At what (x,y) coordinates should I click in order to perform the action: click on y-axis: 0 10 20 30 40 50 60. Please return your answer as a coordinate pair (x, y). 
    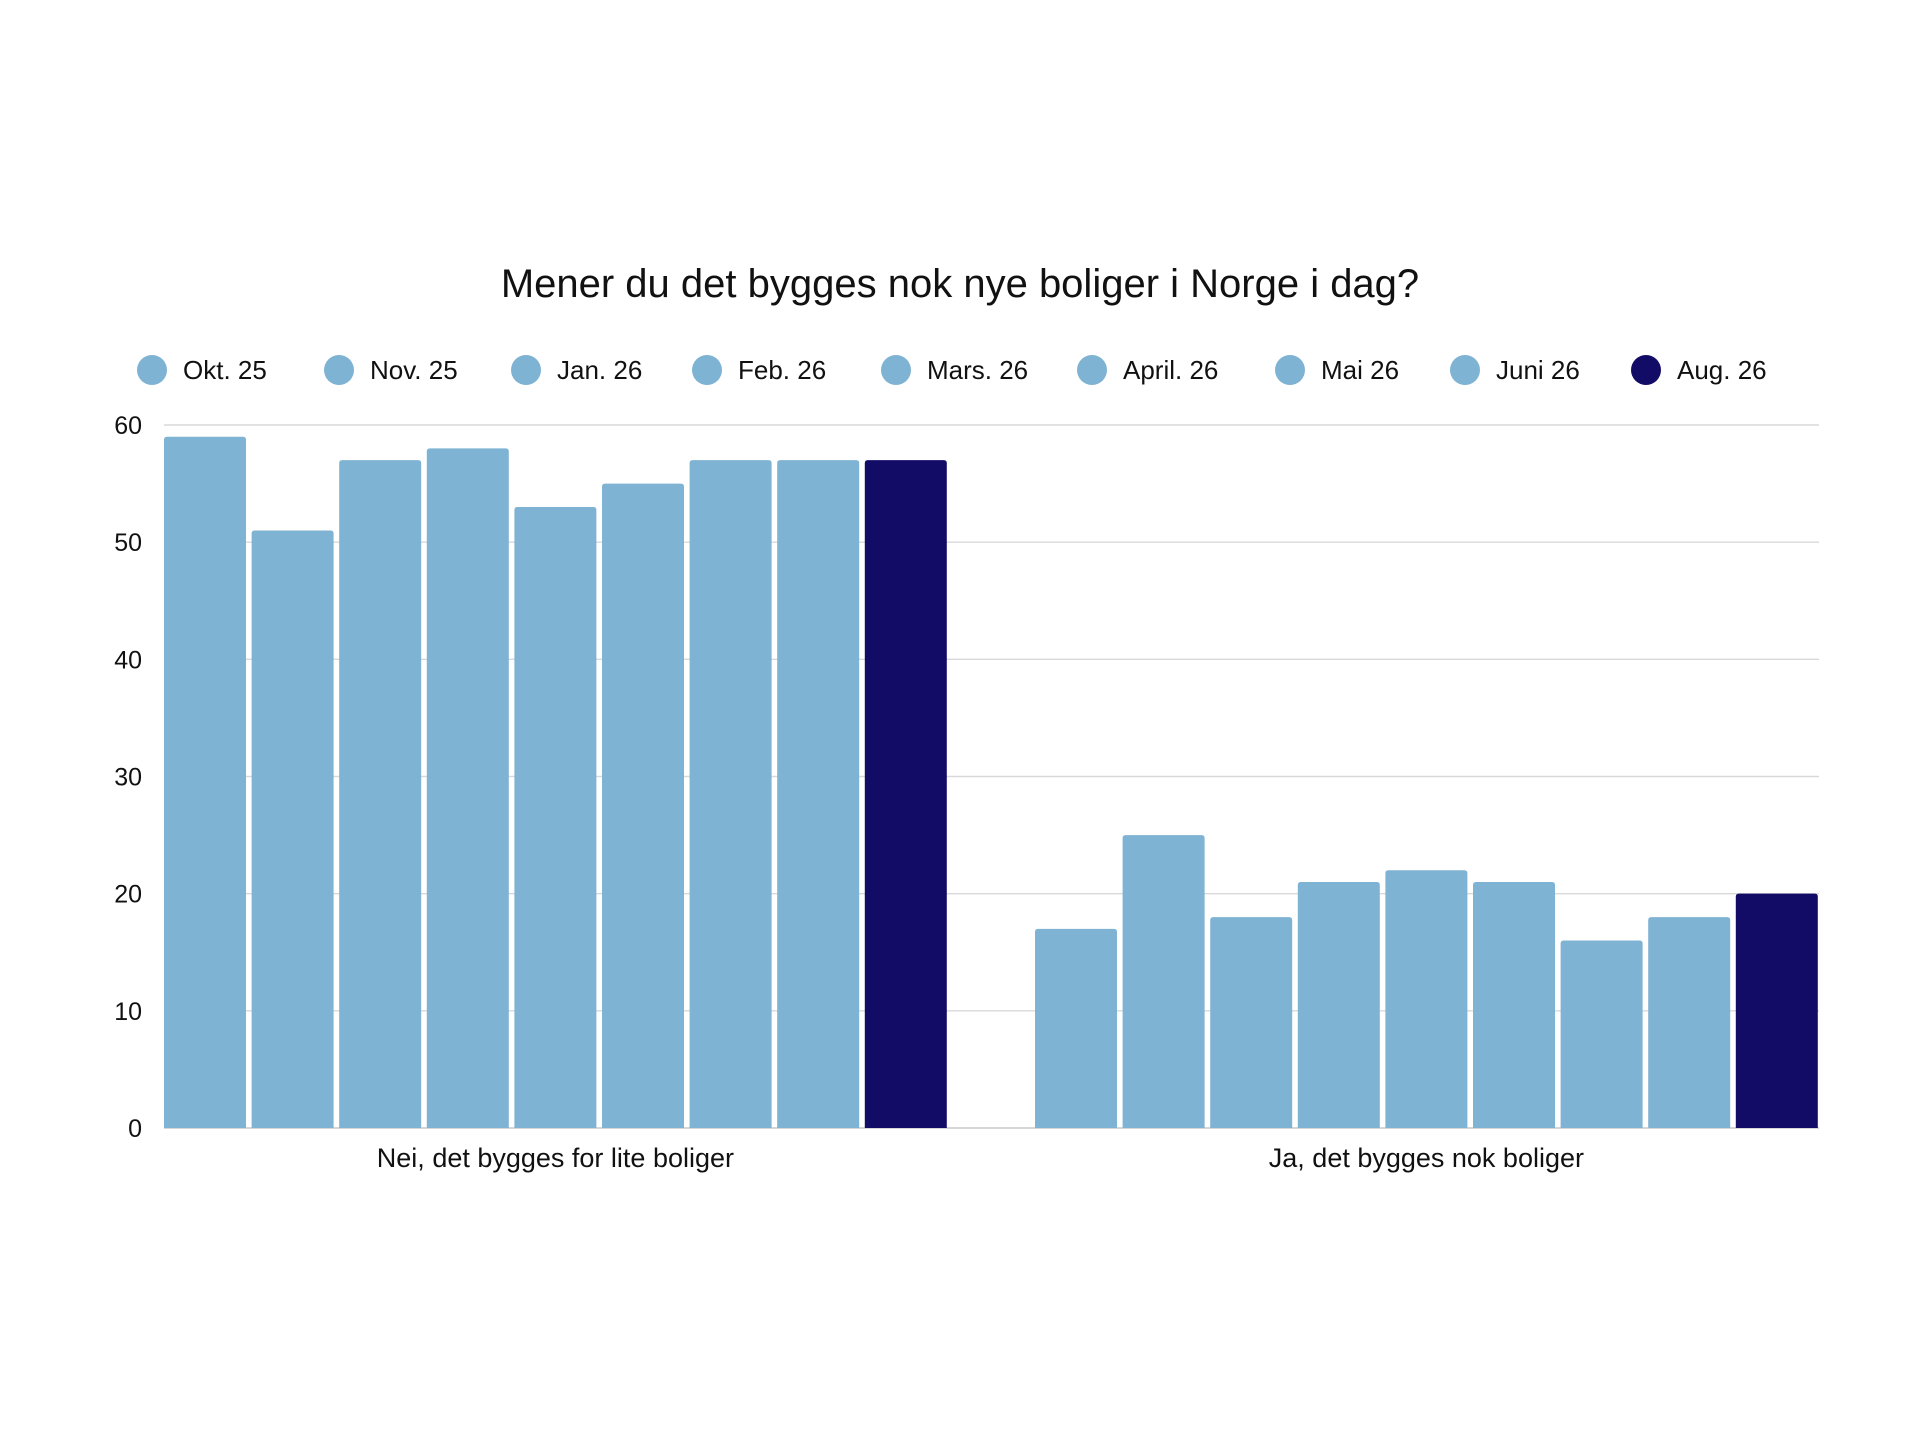
    Looking at the image, I should click on (128, 777).